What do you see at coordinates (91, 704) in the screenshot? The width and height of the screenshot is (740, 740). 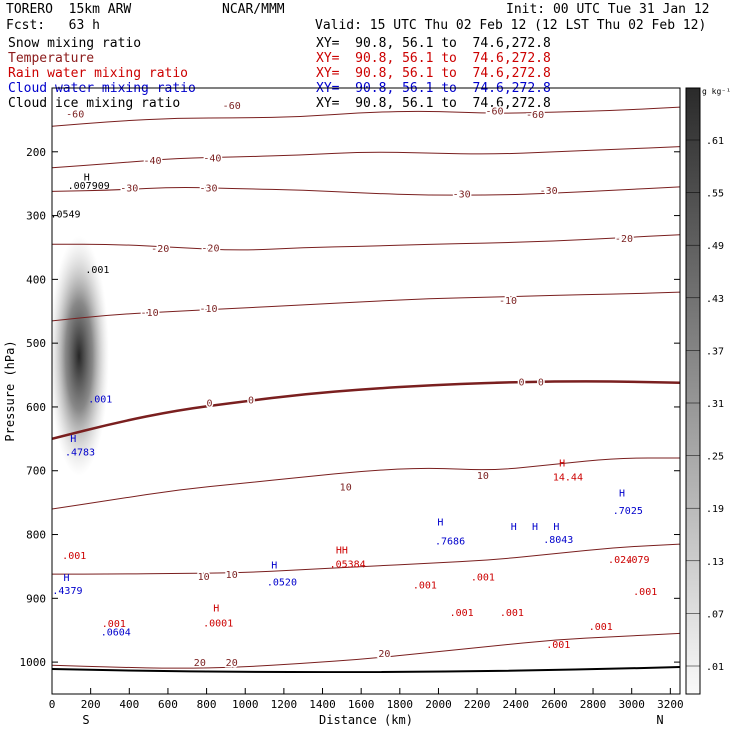 I see `x-tick-label: 200` at bounding box center [91, 704].